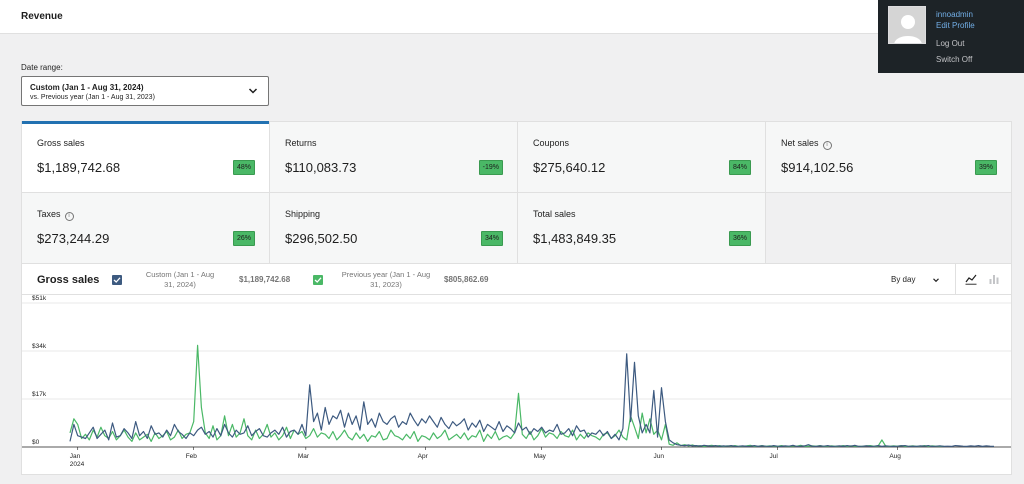 This screenshot has width=1024, height=484. Describe the element at coordinates (73, 238) in the screenshot. I see `card-value: $273,244.29` at that location.